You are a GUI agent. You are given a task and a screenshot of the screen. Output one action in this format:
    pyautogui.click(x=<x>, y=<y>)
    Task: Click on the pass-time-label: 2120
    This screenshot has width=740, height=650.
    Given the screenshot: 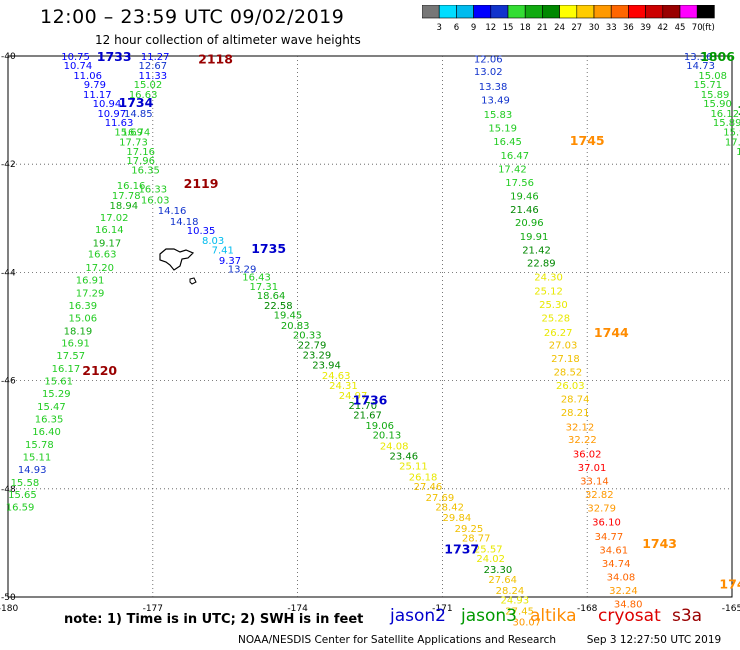 What is the action you would take?
    pyautogui.click(x=99, y=370)
    